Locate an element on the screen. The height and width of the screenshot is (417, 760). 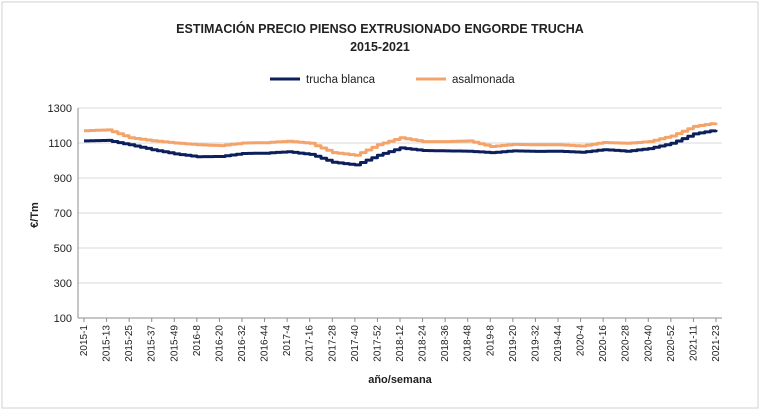
x-tick-label: 2020-4 is located at coordinates (581, 341).